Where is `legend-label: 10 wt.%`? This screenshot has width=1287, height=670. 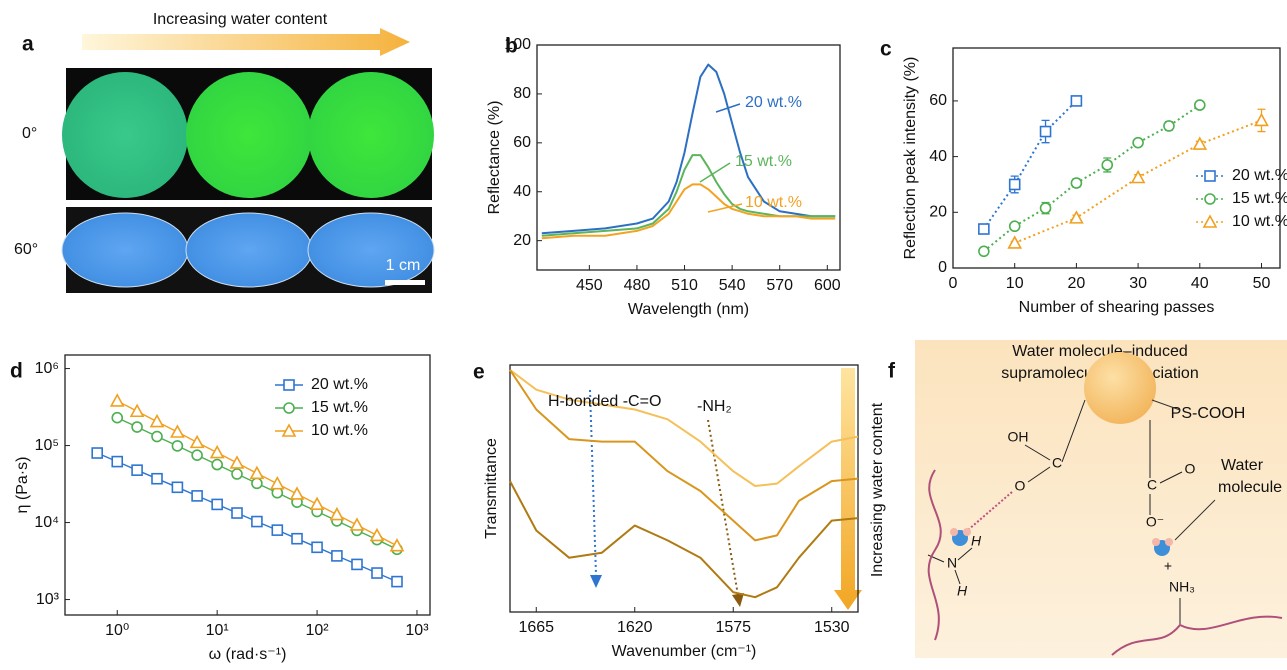 legend-label: 10 wt.% is located at coordinates (339, 430).